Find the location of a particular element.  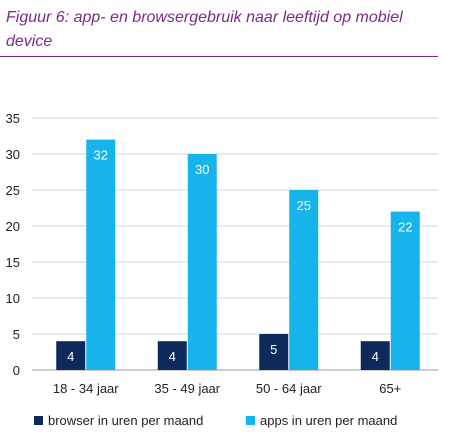

y-tick-label: 10 is located at coordinates (13, 298).